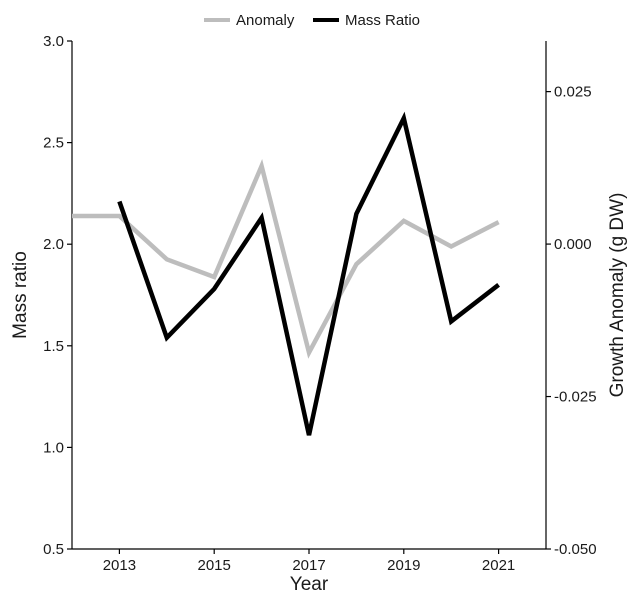 This screenshot has width=630, height=597. What do you see at coordinates (403, 565) in the screenshot?
I see `x-tick-label: 2019` at bounding box center [403, 565].